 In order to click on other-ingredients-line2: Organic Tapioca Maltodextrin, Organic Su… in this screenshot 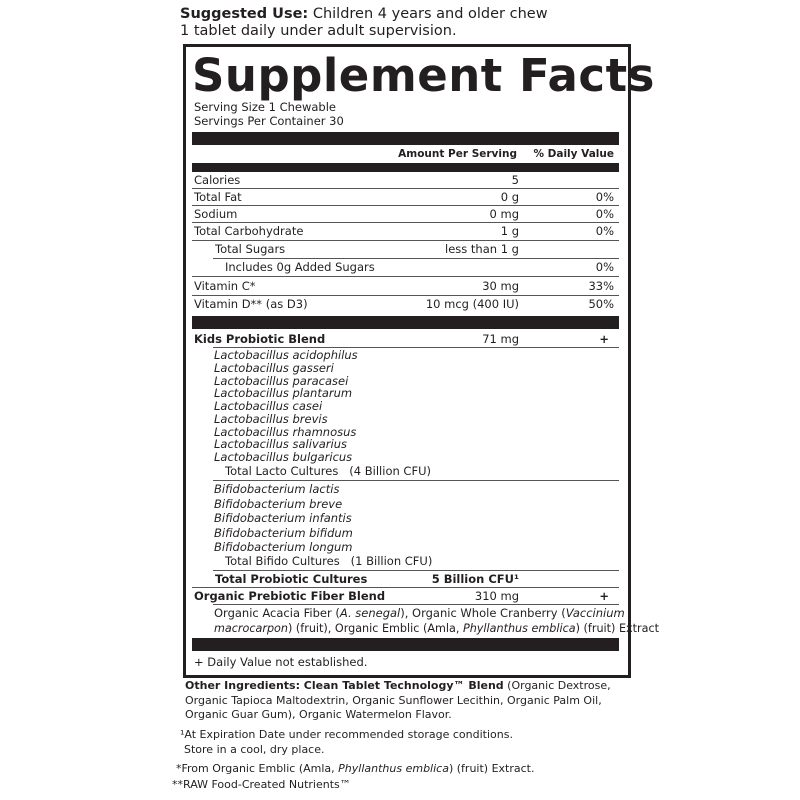, I will do `click(393, 700)`.